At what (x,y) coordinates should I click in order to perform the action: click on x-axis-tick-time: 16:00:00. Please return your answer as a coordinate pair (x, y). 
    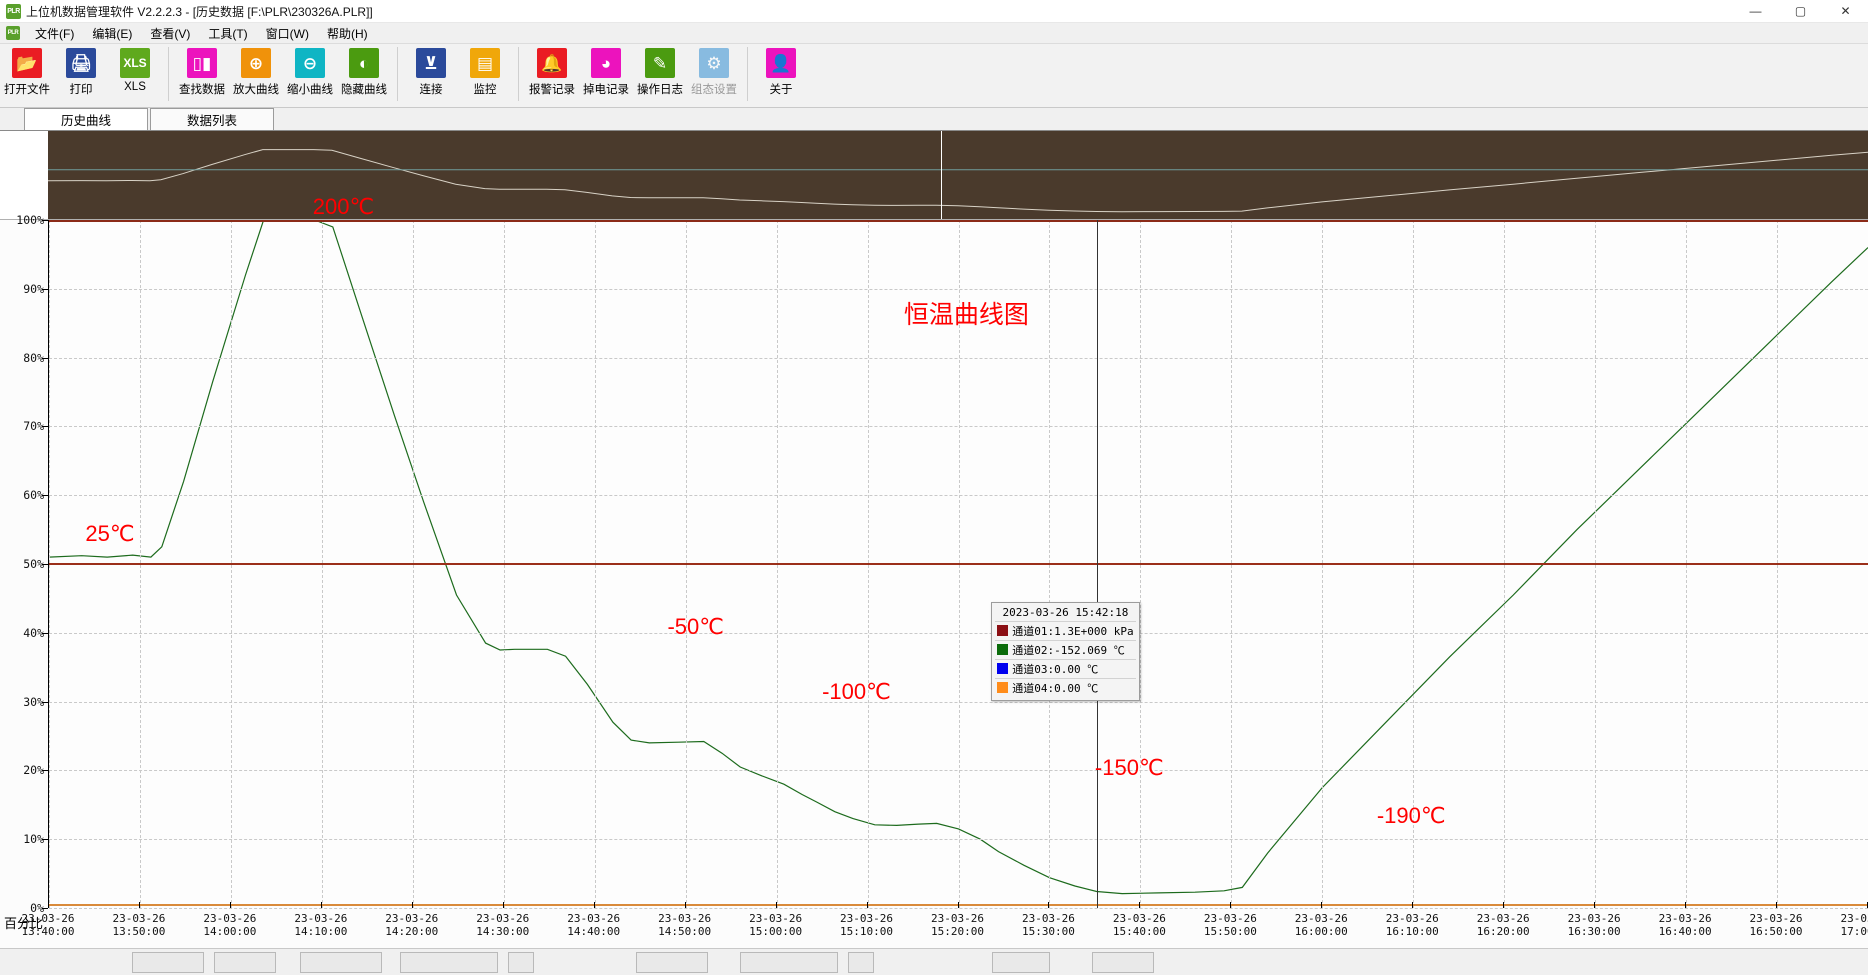
    Looking at the image, I should click on (1321, 931).